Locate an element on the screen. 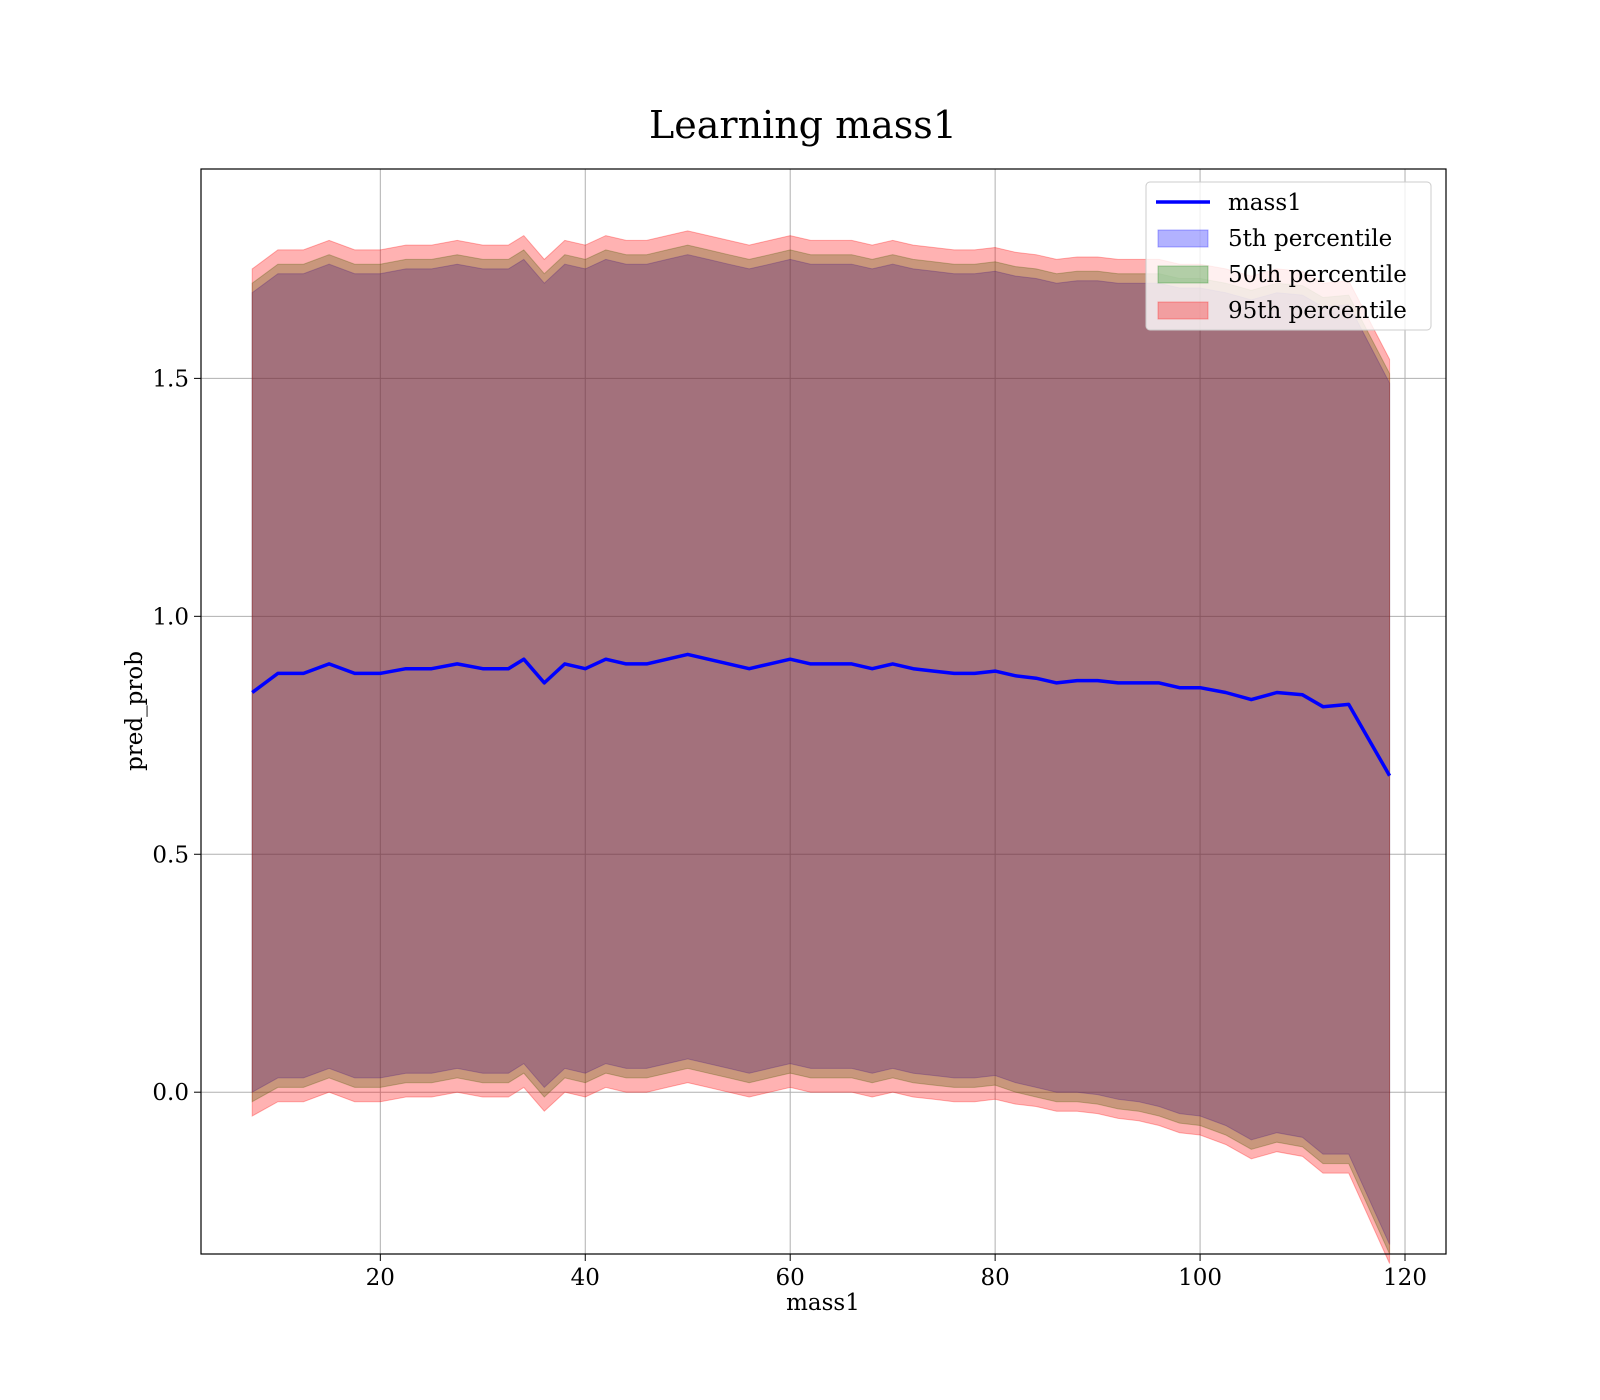 The height and width of the screenshot is (1400, 1600). legend-label: 95th percentile is located at coordinates (1317, 311).